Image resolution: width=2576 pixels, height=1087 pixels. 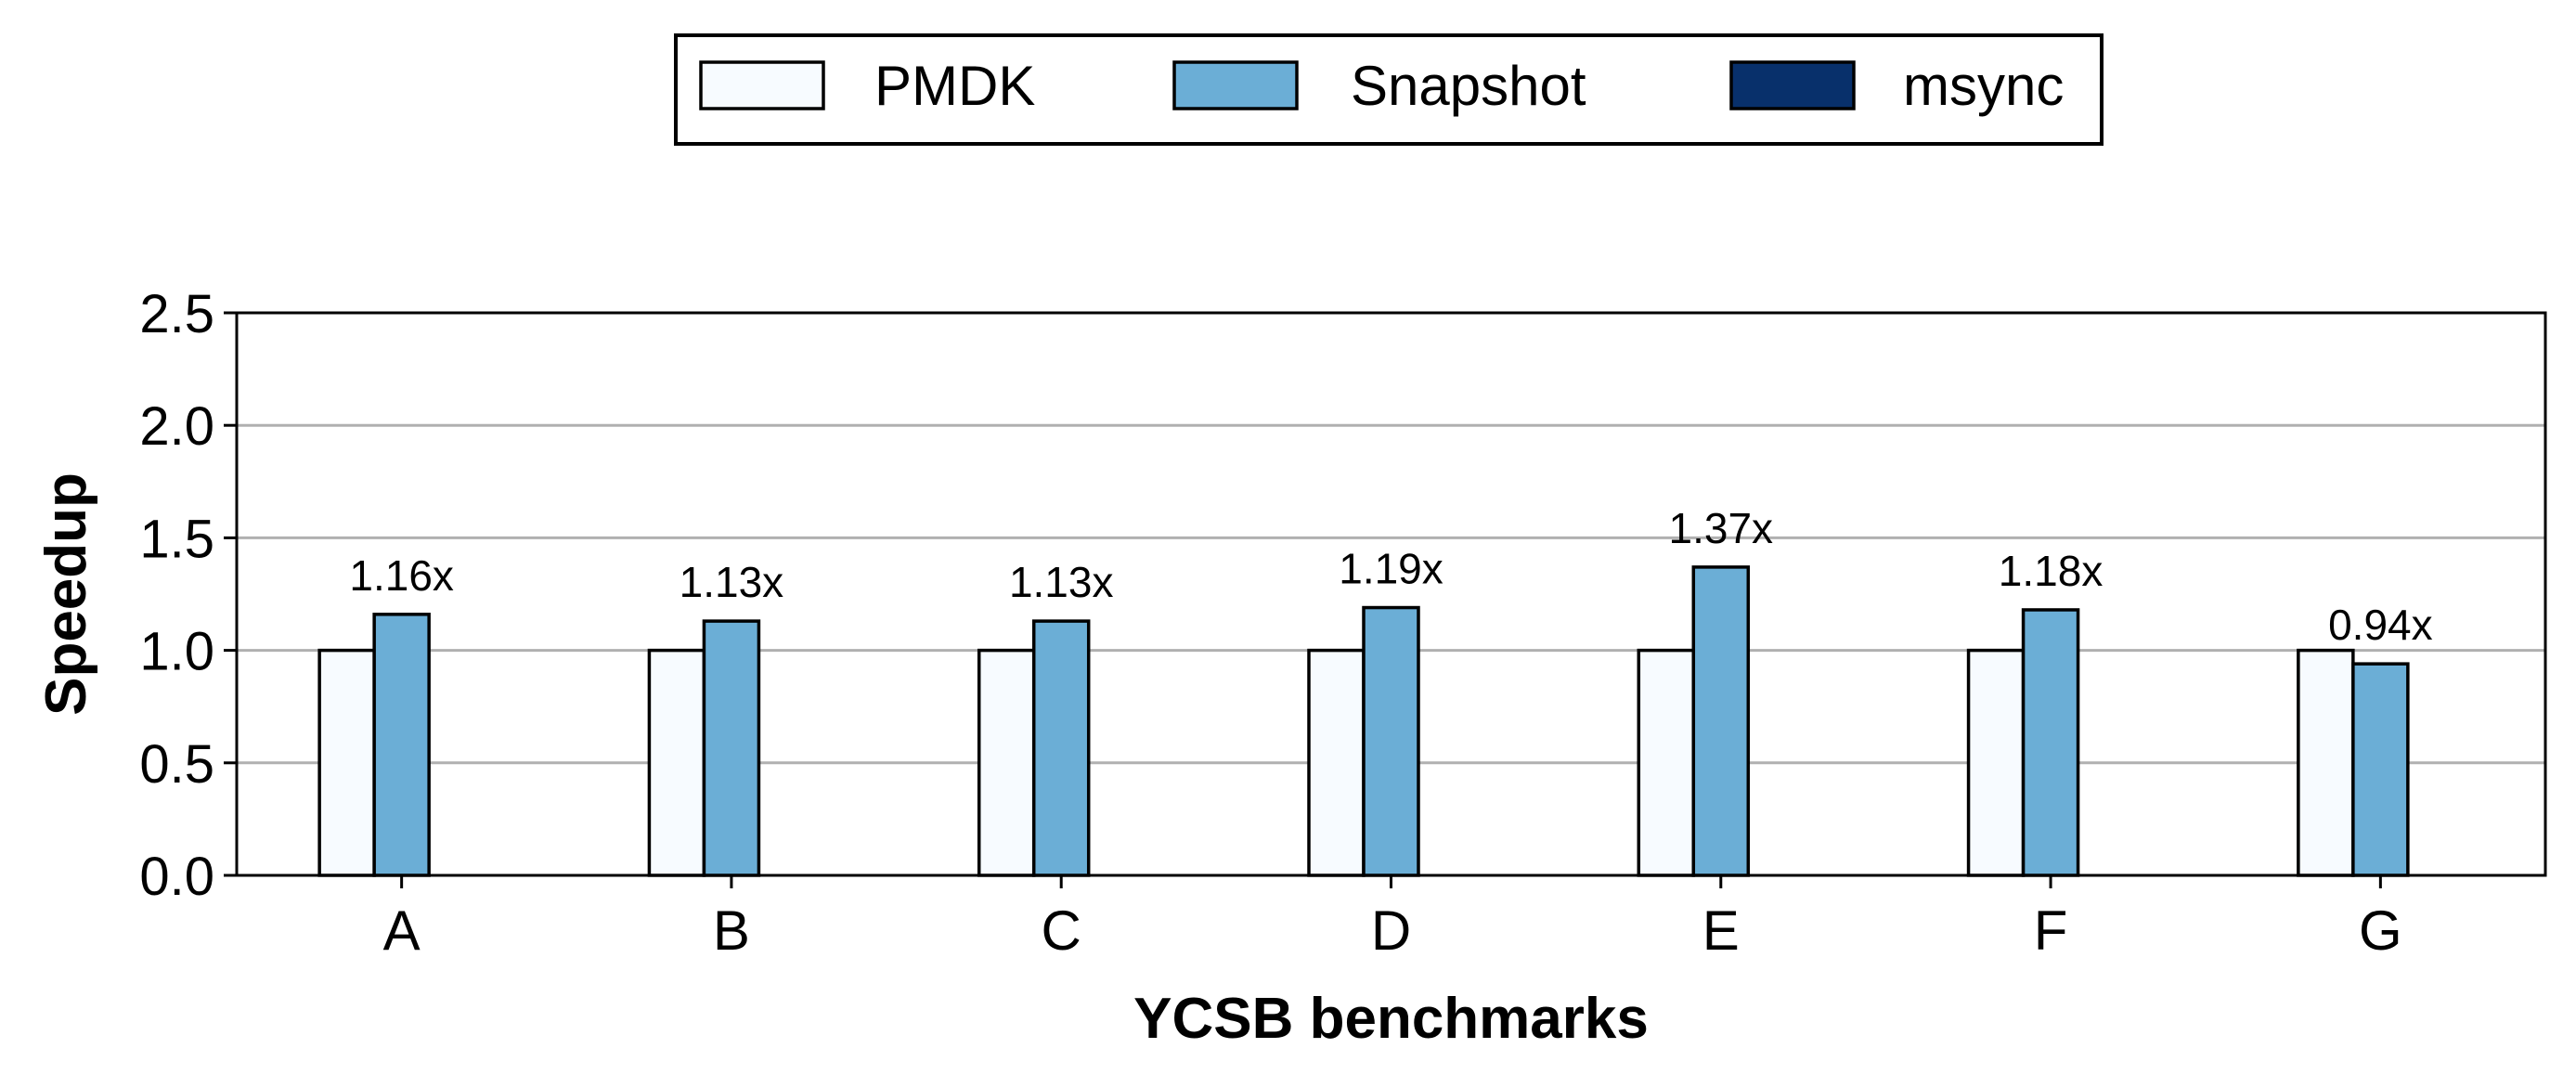 I want to click on legend-swatch-pmdk, so click(x=762, y=85).